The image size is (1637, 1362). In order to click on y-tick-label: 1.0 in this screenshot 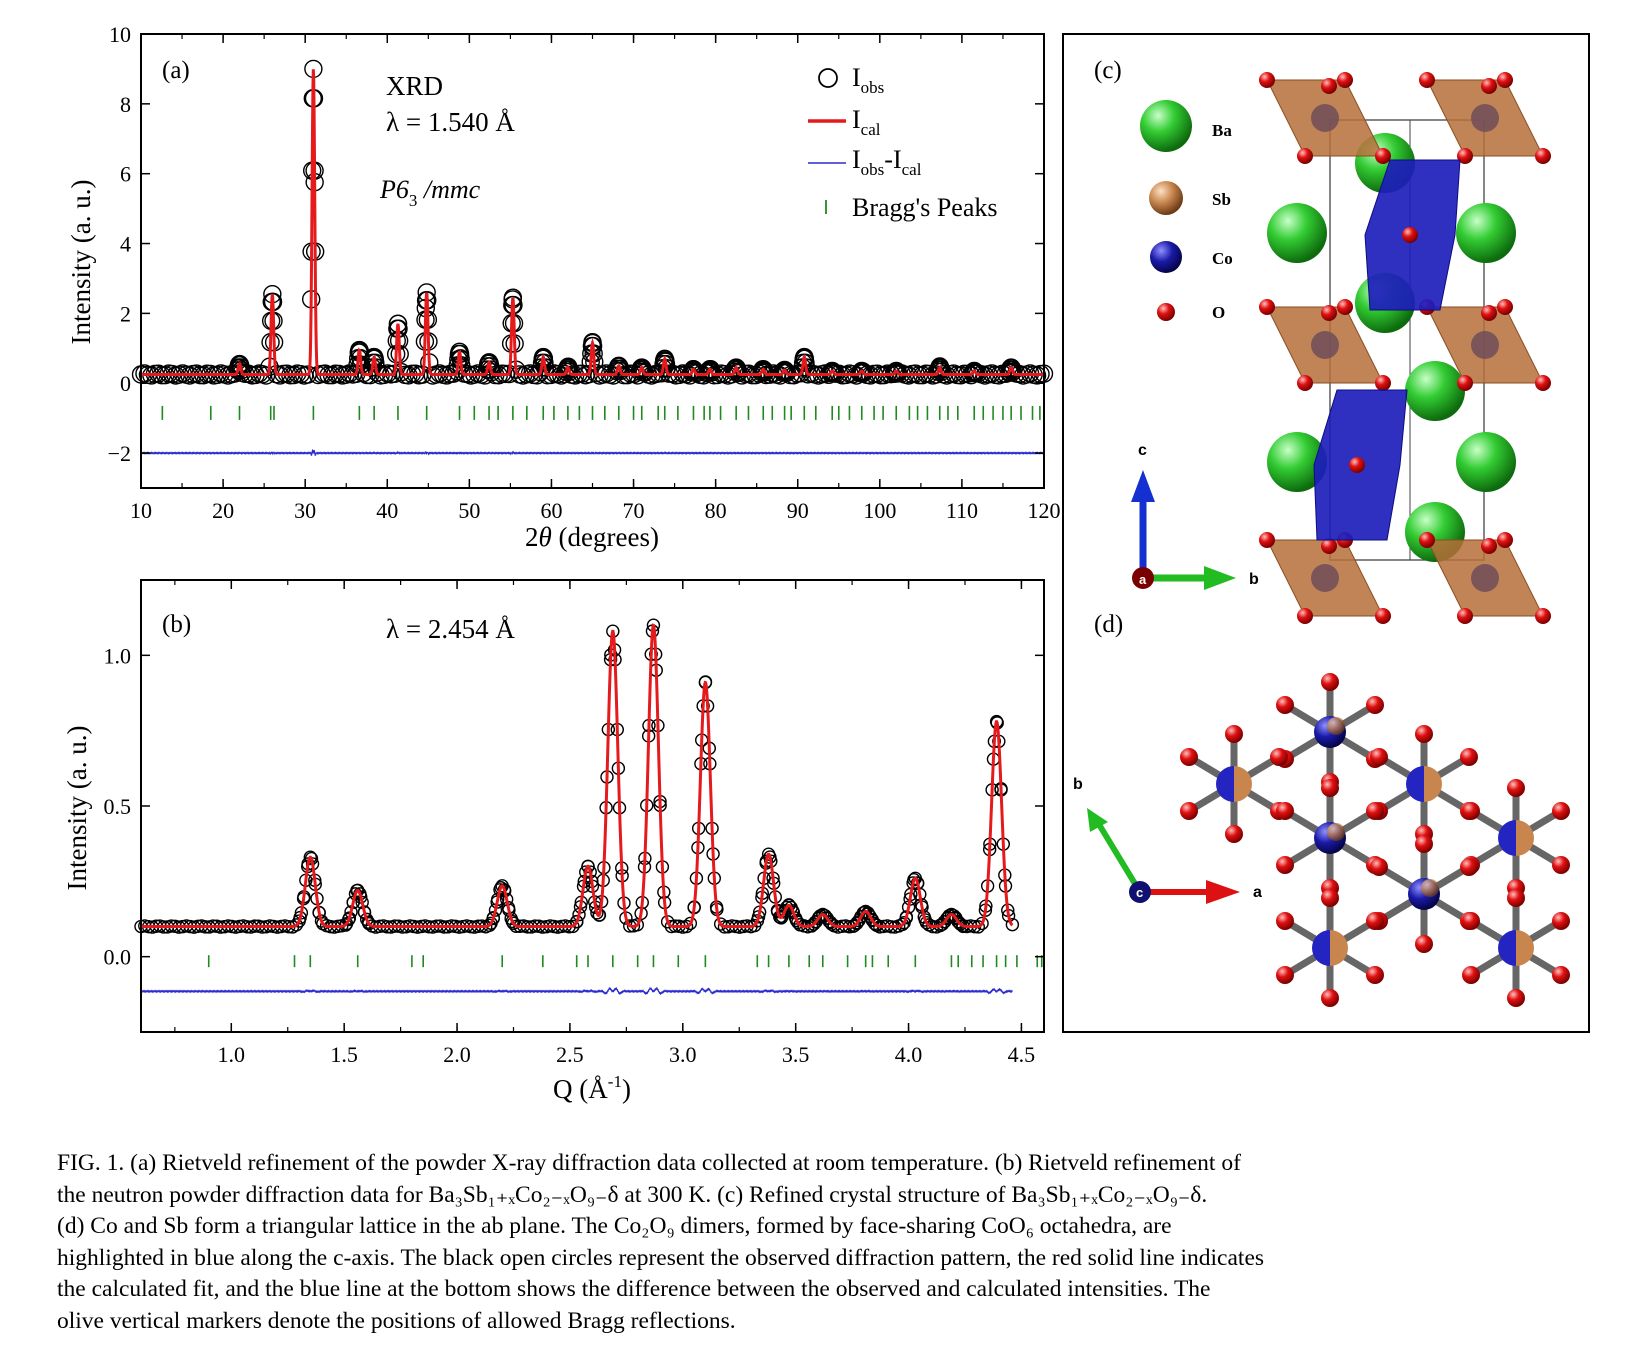, I will do `click(118, 655)`.